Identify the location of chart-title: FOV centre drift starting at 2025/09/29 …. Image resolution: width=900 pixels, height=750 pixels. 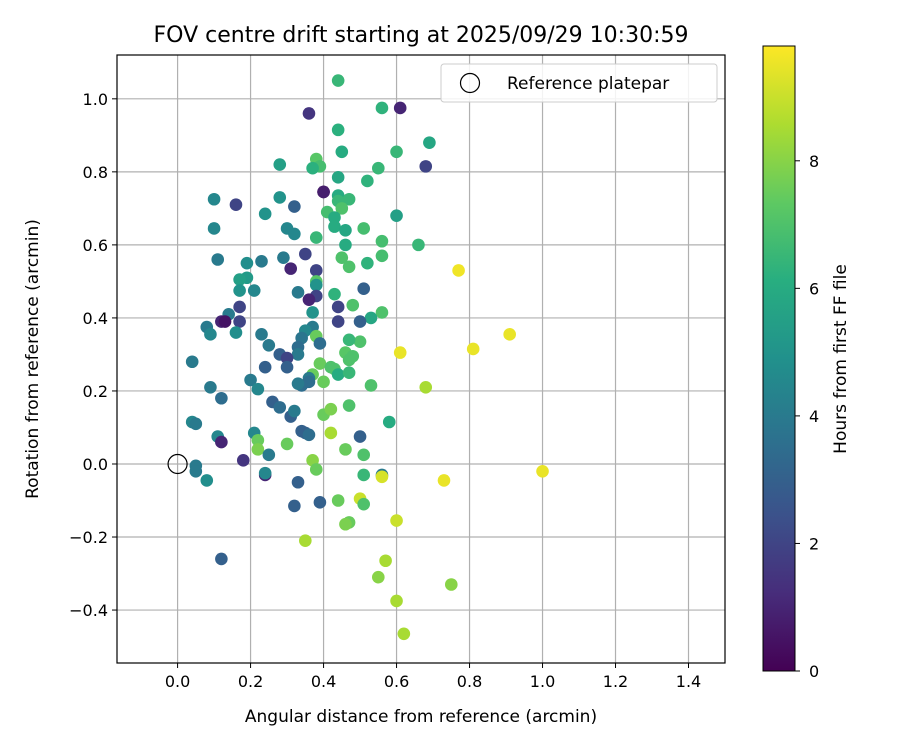
(421, 35).